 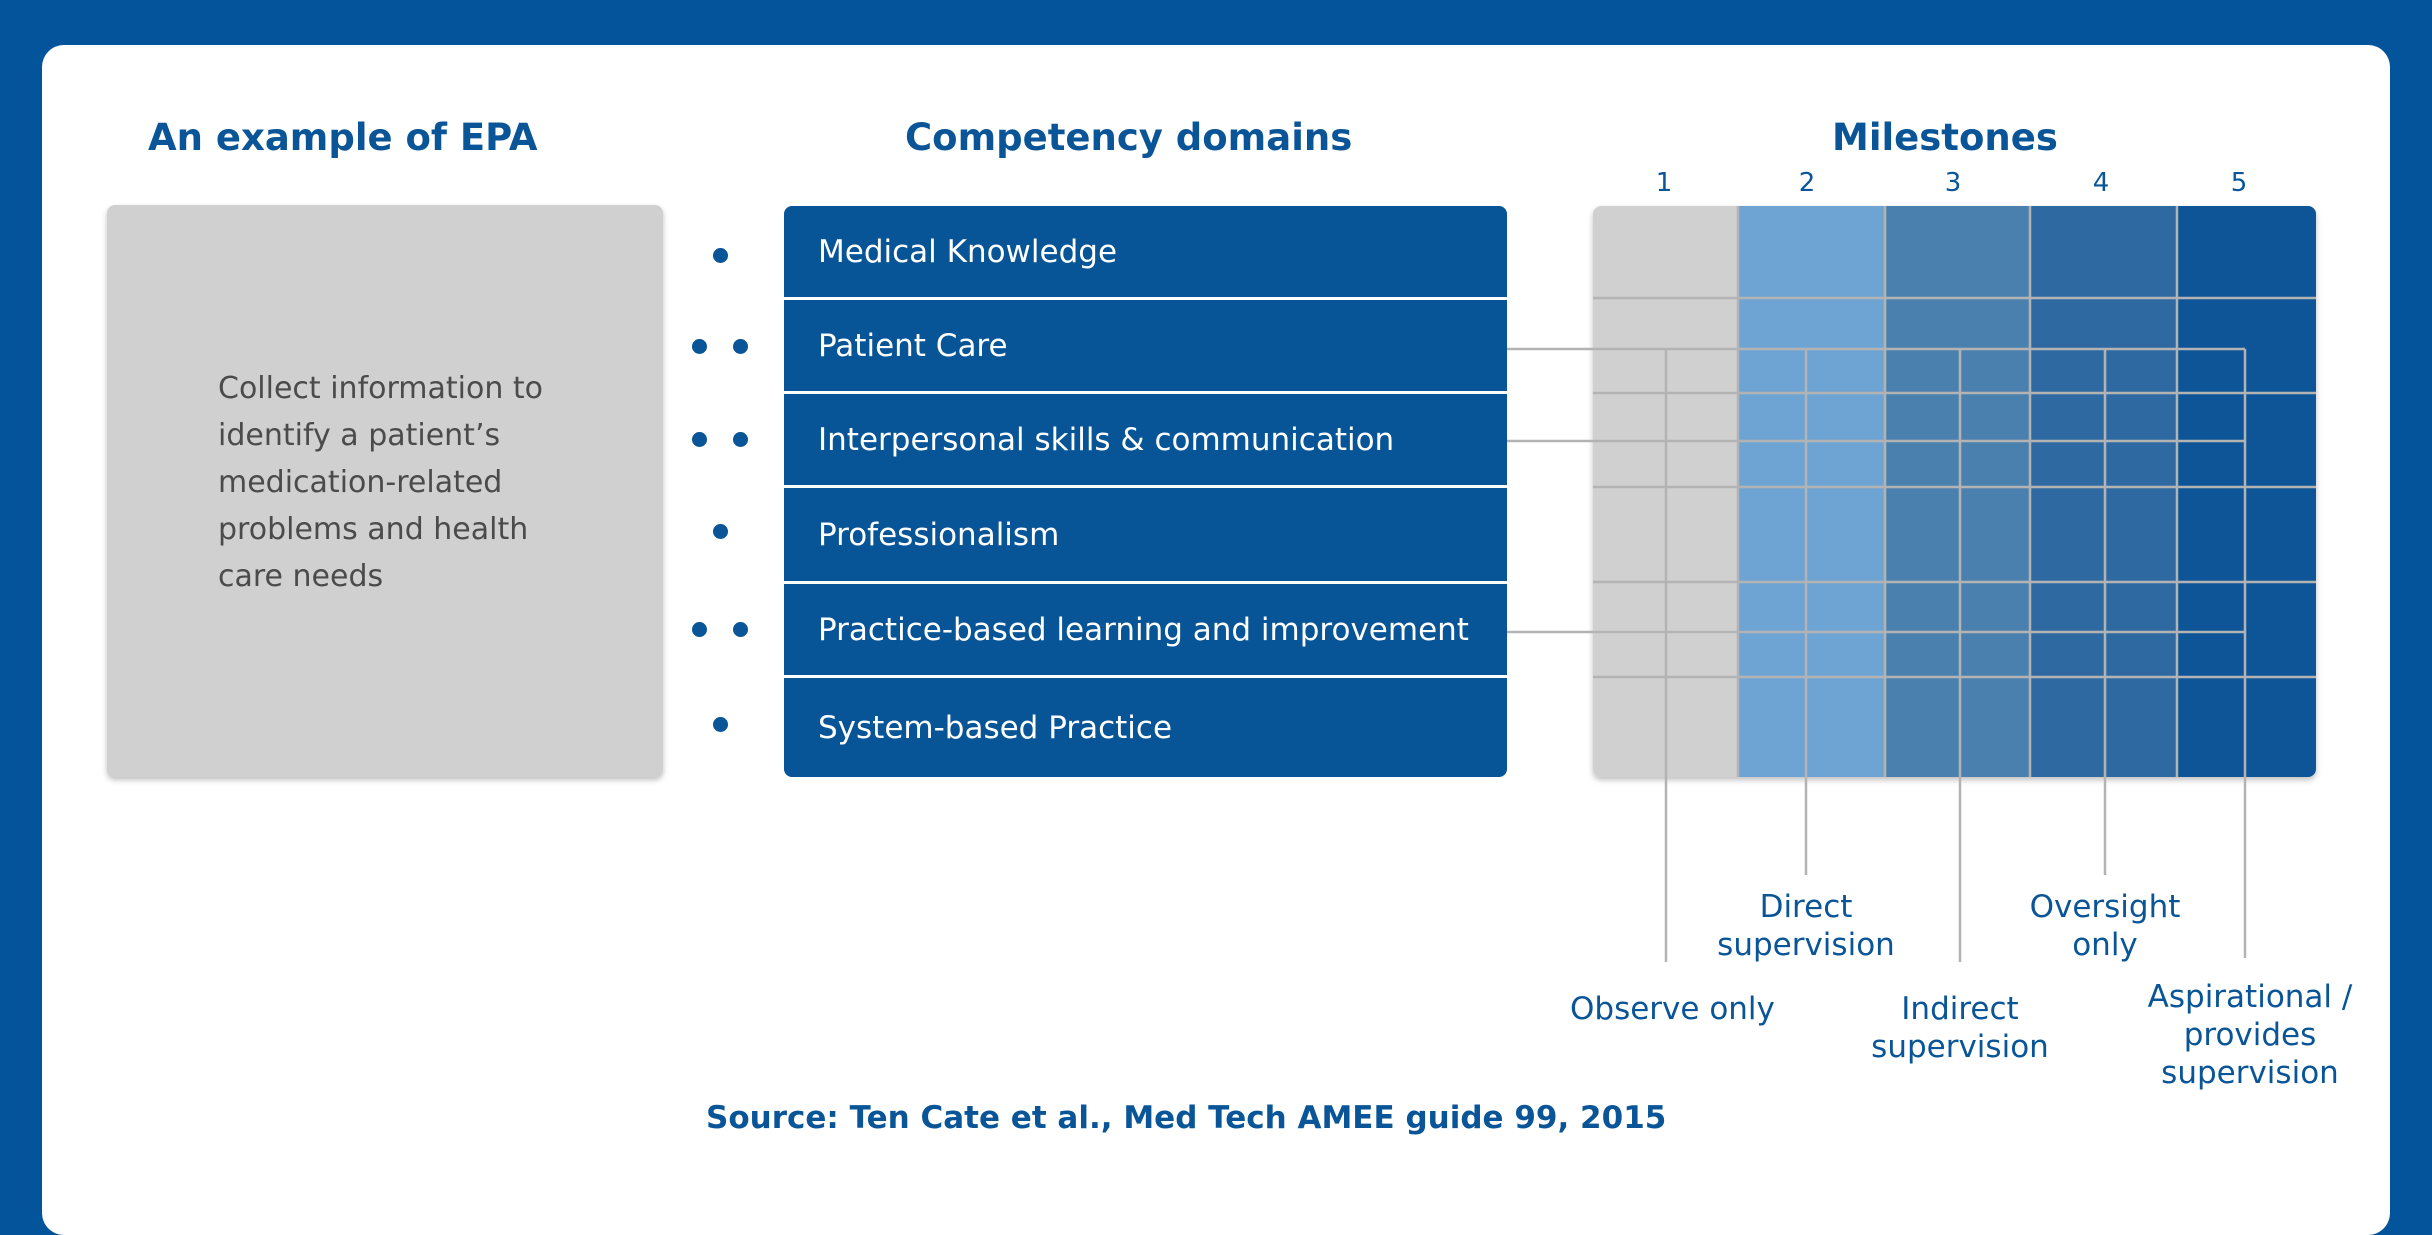 I want to click on epa-line: care needs, so click(x=301, y=576).